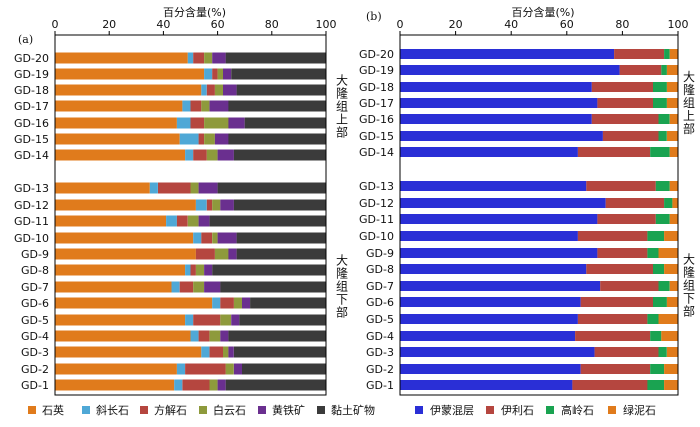  Describe the element at coordinates (31, 238) in the screenshot. I see `category-tick-label: GD-10` at that location.